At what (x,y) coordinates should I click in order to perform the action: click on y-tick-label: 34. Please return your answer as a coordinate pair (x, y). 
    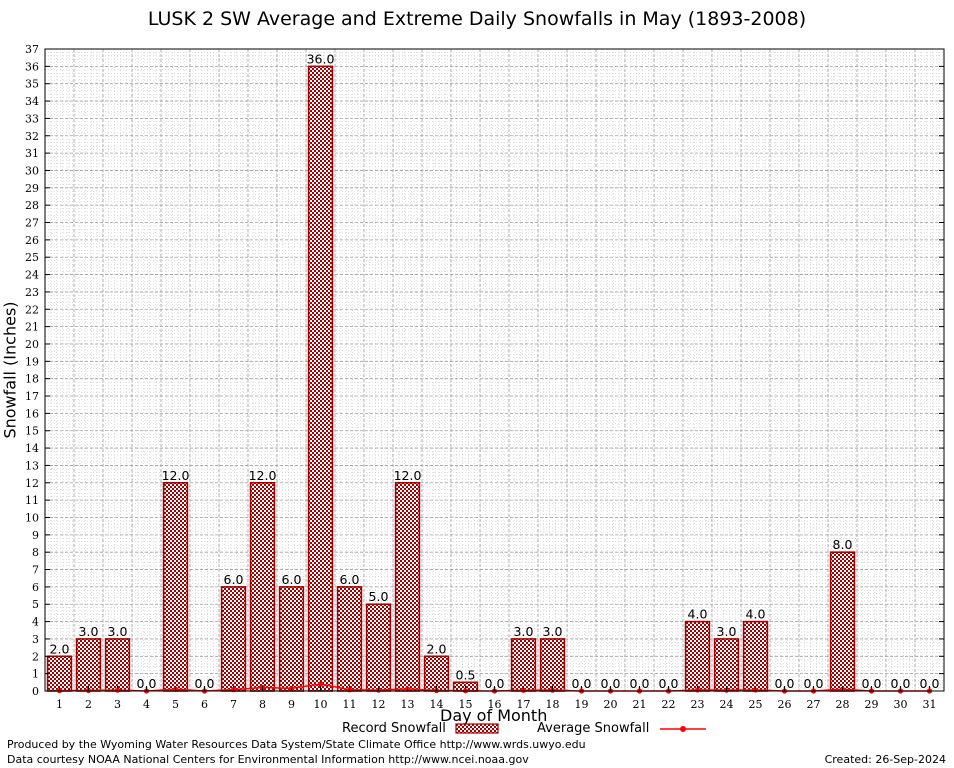
    Looking at the image, I should click on (32, 101).